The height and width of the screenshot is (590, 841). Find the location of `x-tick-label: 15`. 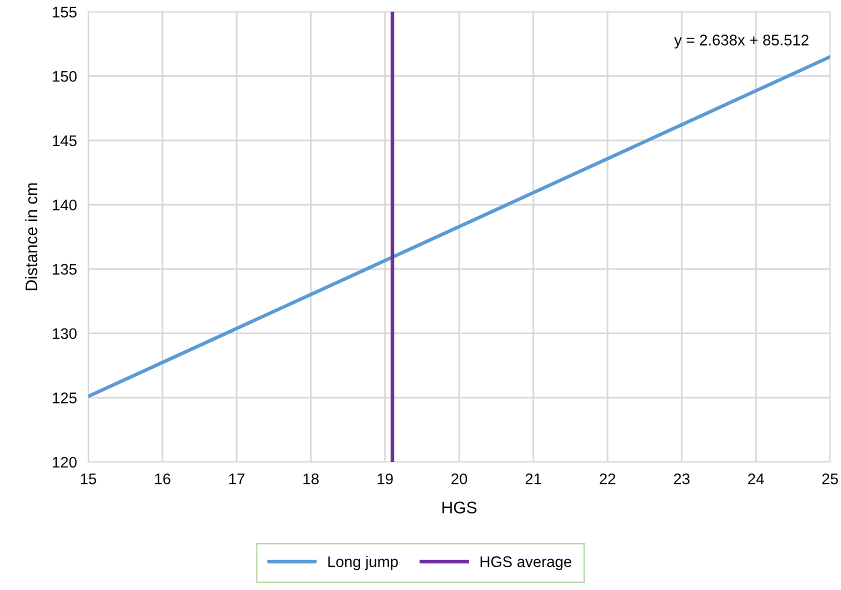

x-tick-label: 15 is located at coordinates (88, 479).